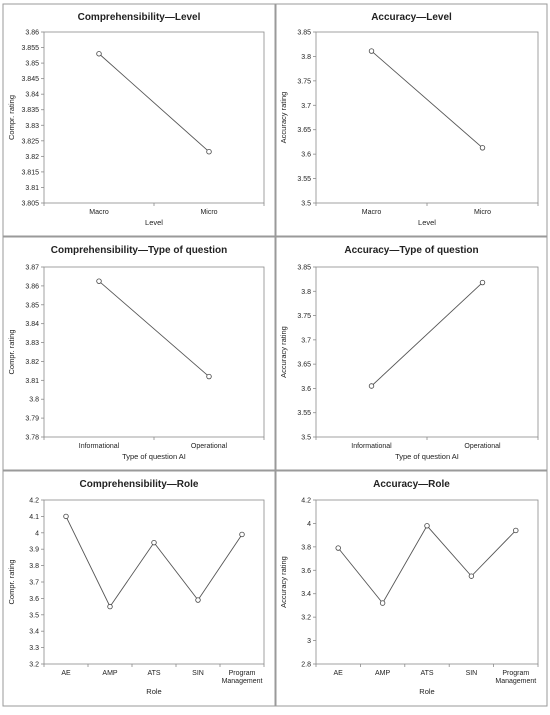  I want to click on x-tick-label: SIN, so click(472, 673).